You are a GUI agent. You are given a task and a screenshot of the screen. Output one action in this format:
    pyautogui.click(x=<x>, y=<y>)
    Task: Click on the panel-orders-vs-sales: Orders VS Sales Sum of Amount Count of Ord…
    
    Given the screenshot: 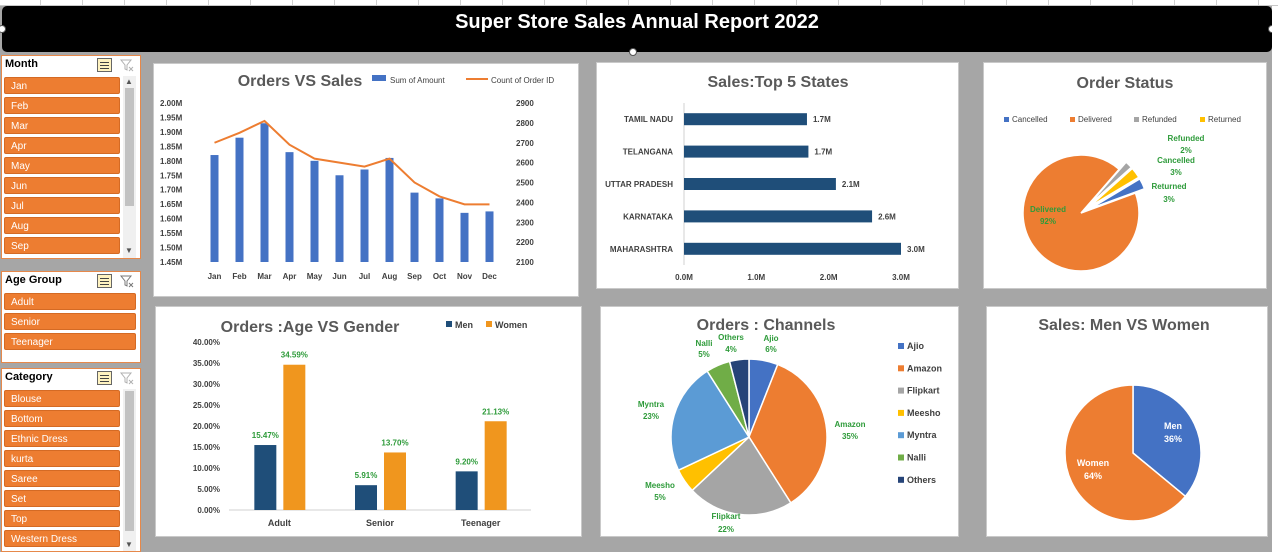 What is the action you would take?
    pyautogui.click(x=366, y=180)
    